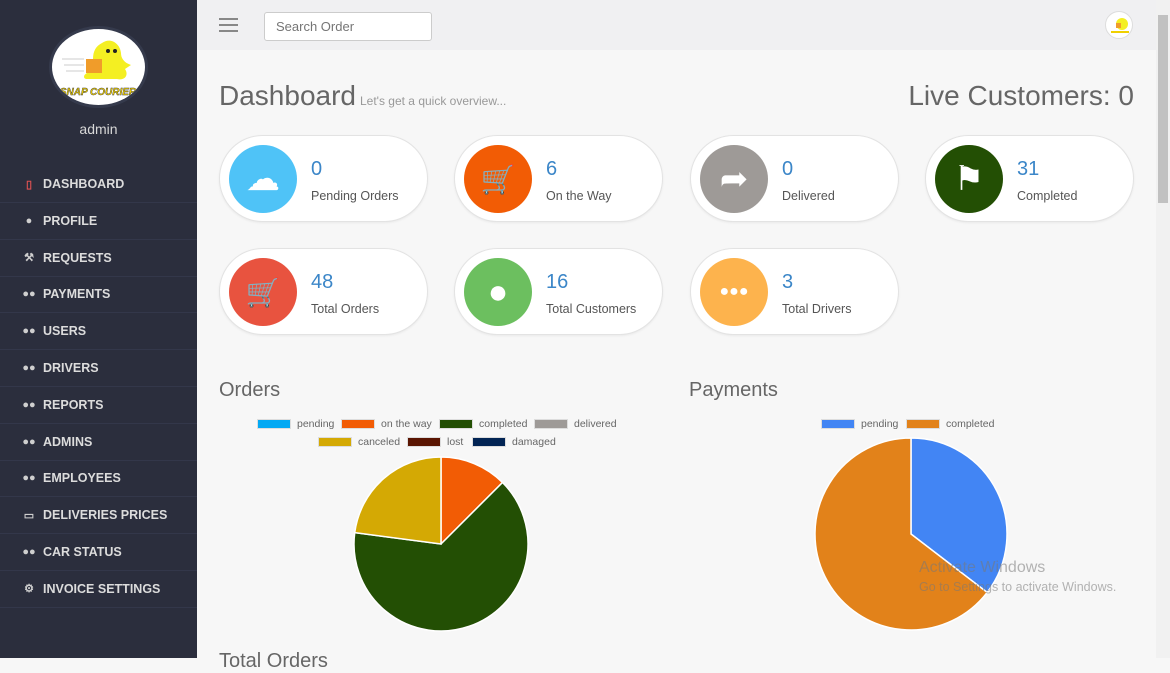  I want to click on cloud-upload-icon: ☁, so click(263, 179).